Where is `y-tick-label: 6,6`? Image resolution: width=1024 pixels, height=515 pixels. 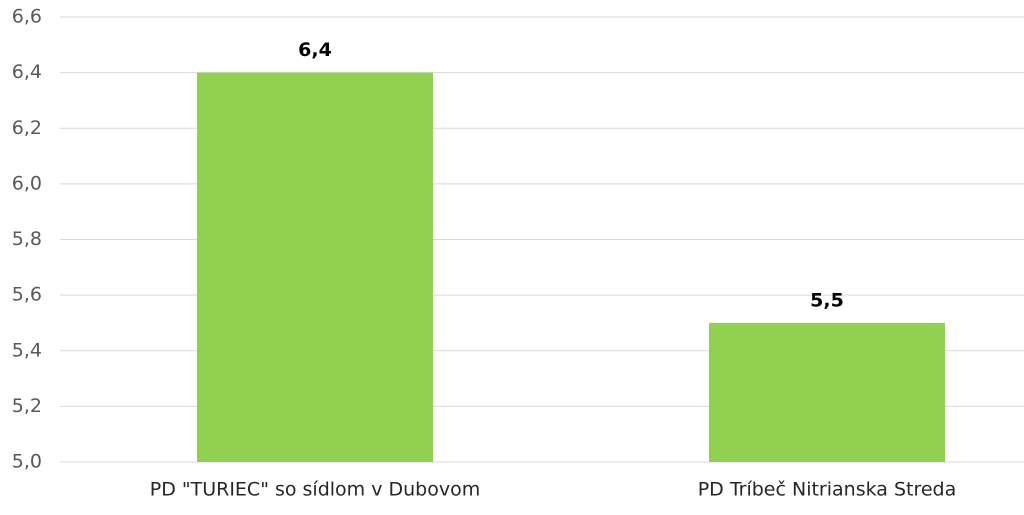 y-tick-label: 6,6 is located at coordinates (27, 17).